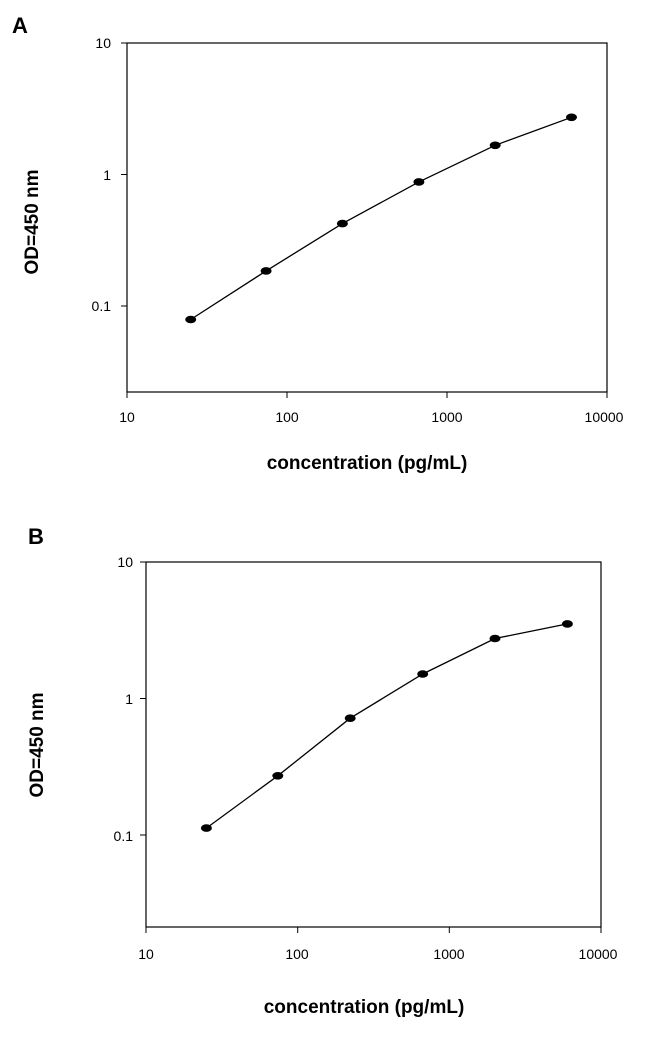 The width and height of the screenshot is (650, 1042). Describe the element at coordinates (37, 744) in the screenshot. I see `y-axis-title-b: OD=450 nm` at that location.